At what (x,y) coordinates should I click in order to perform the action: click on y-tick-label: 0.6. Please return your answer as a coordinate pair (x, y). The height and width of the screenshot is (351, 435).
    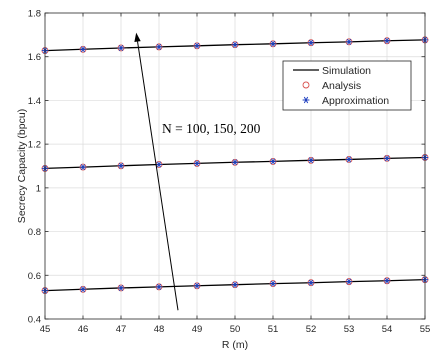
    Looking at the image, I should click on (34, 276).